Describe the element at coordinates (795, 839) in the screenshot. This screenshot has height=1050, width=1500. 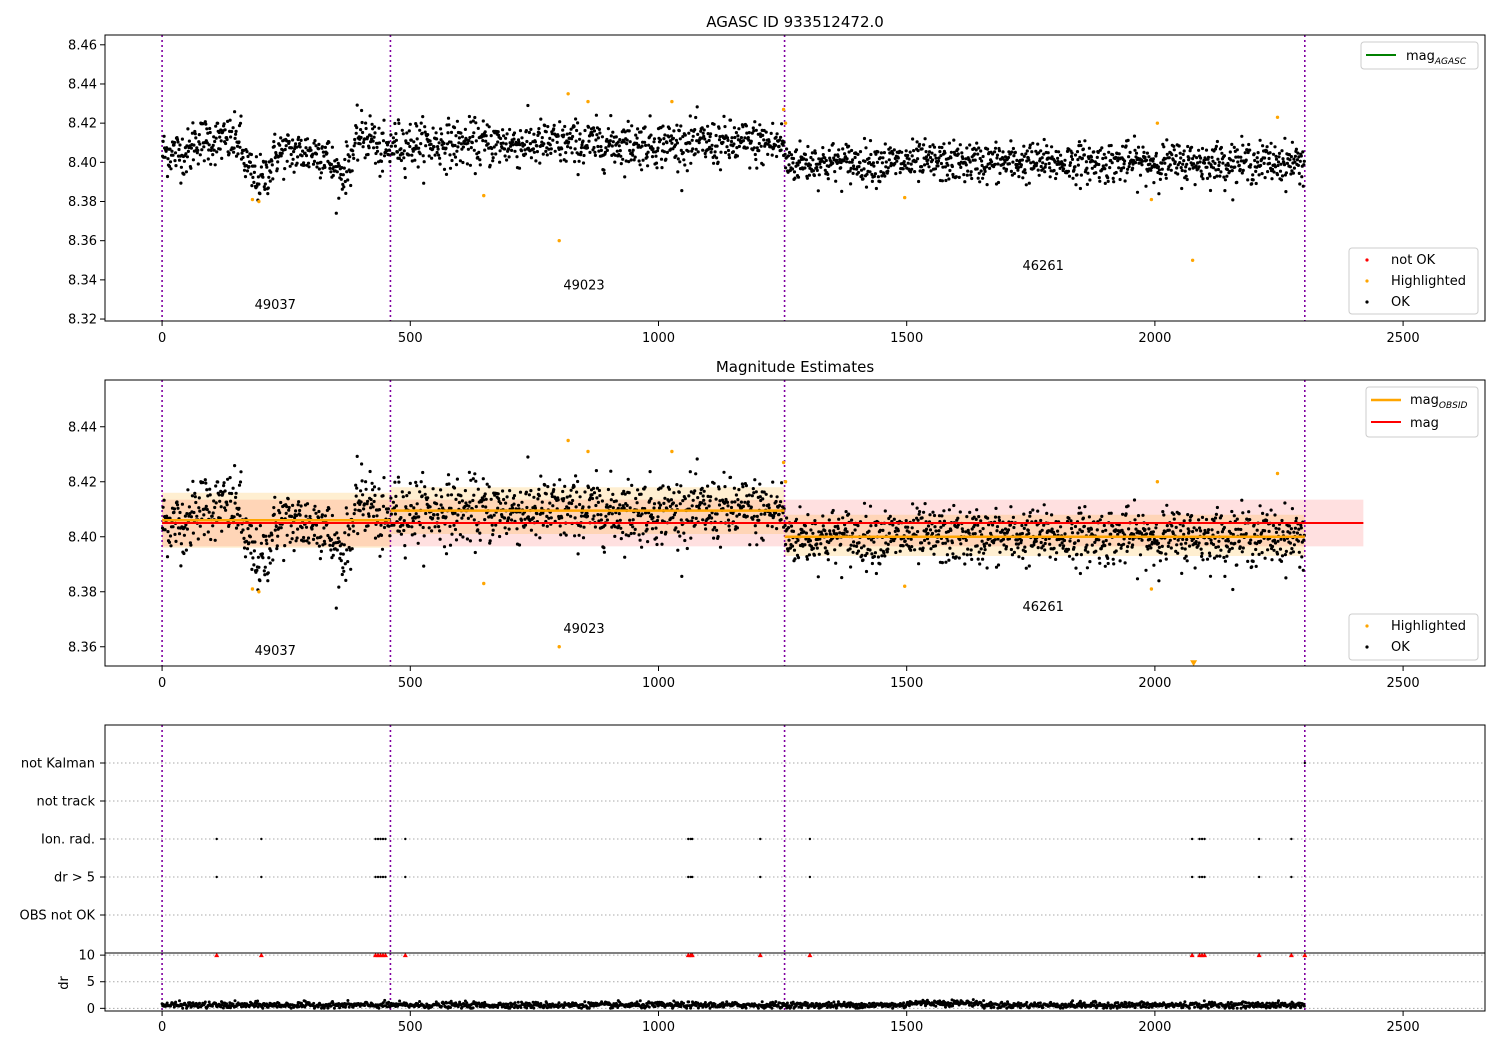
I see `panel3-row-grid` at that location.